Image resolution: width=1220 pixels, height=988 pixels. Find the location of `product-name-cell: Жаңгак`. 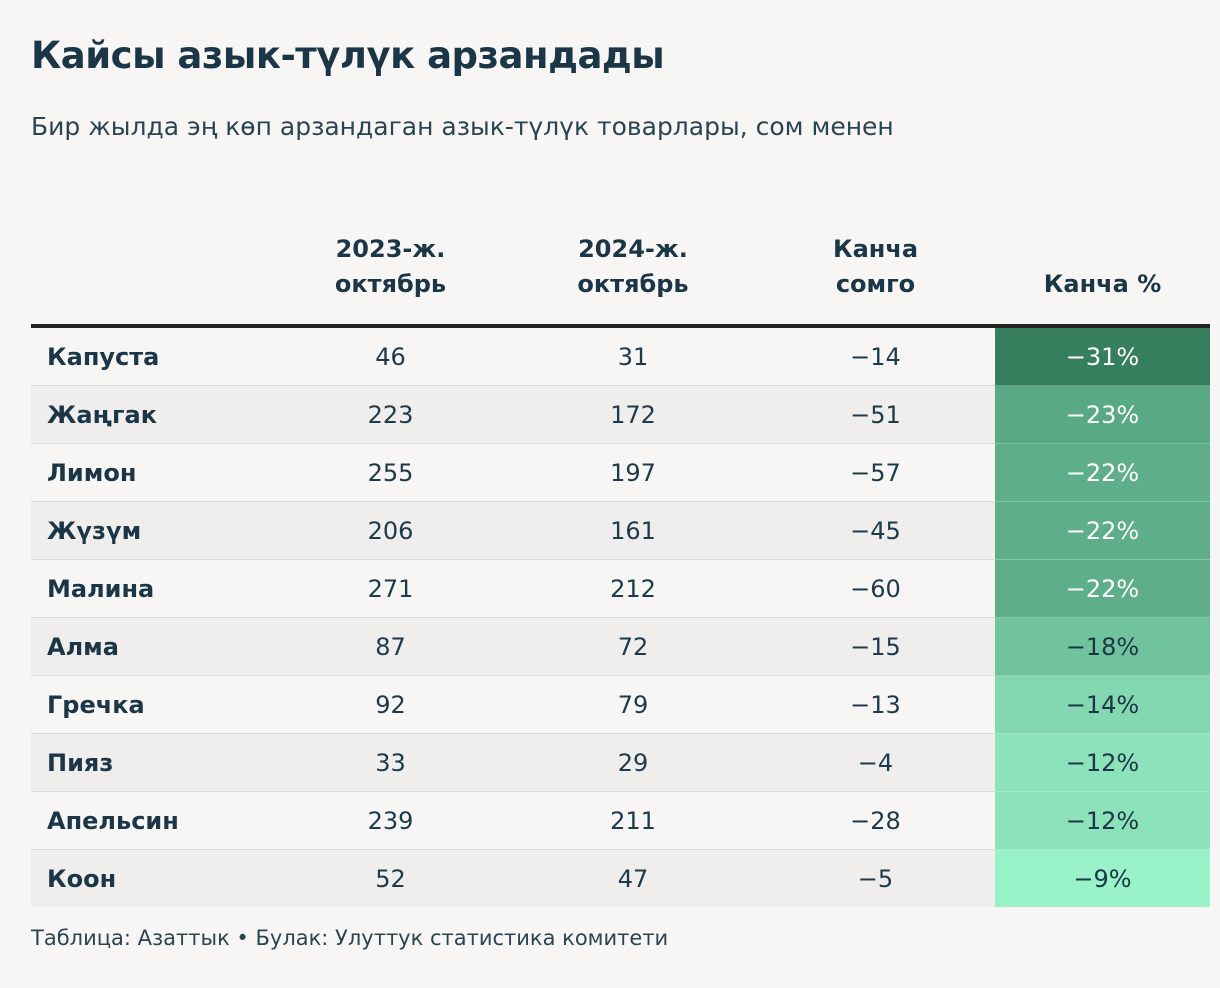

product-name-cell: Жаңгак is located at coordinates (151, 414).